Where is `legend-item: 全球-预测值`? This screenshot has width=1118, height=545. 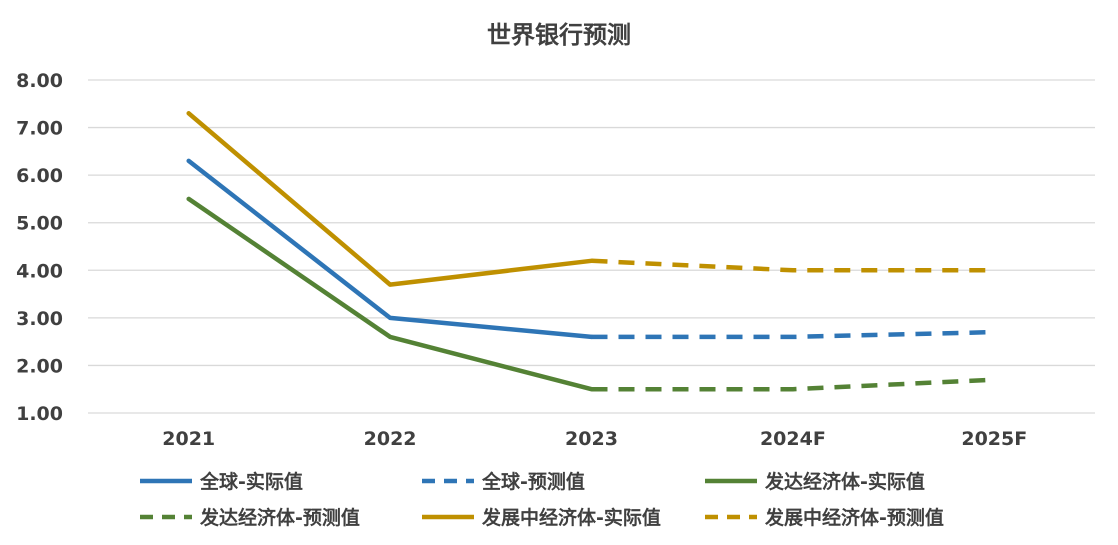
legend-item: 全球-预测值 is located at coordinates (503, 481).